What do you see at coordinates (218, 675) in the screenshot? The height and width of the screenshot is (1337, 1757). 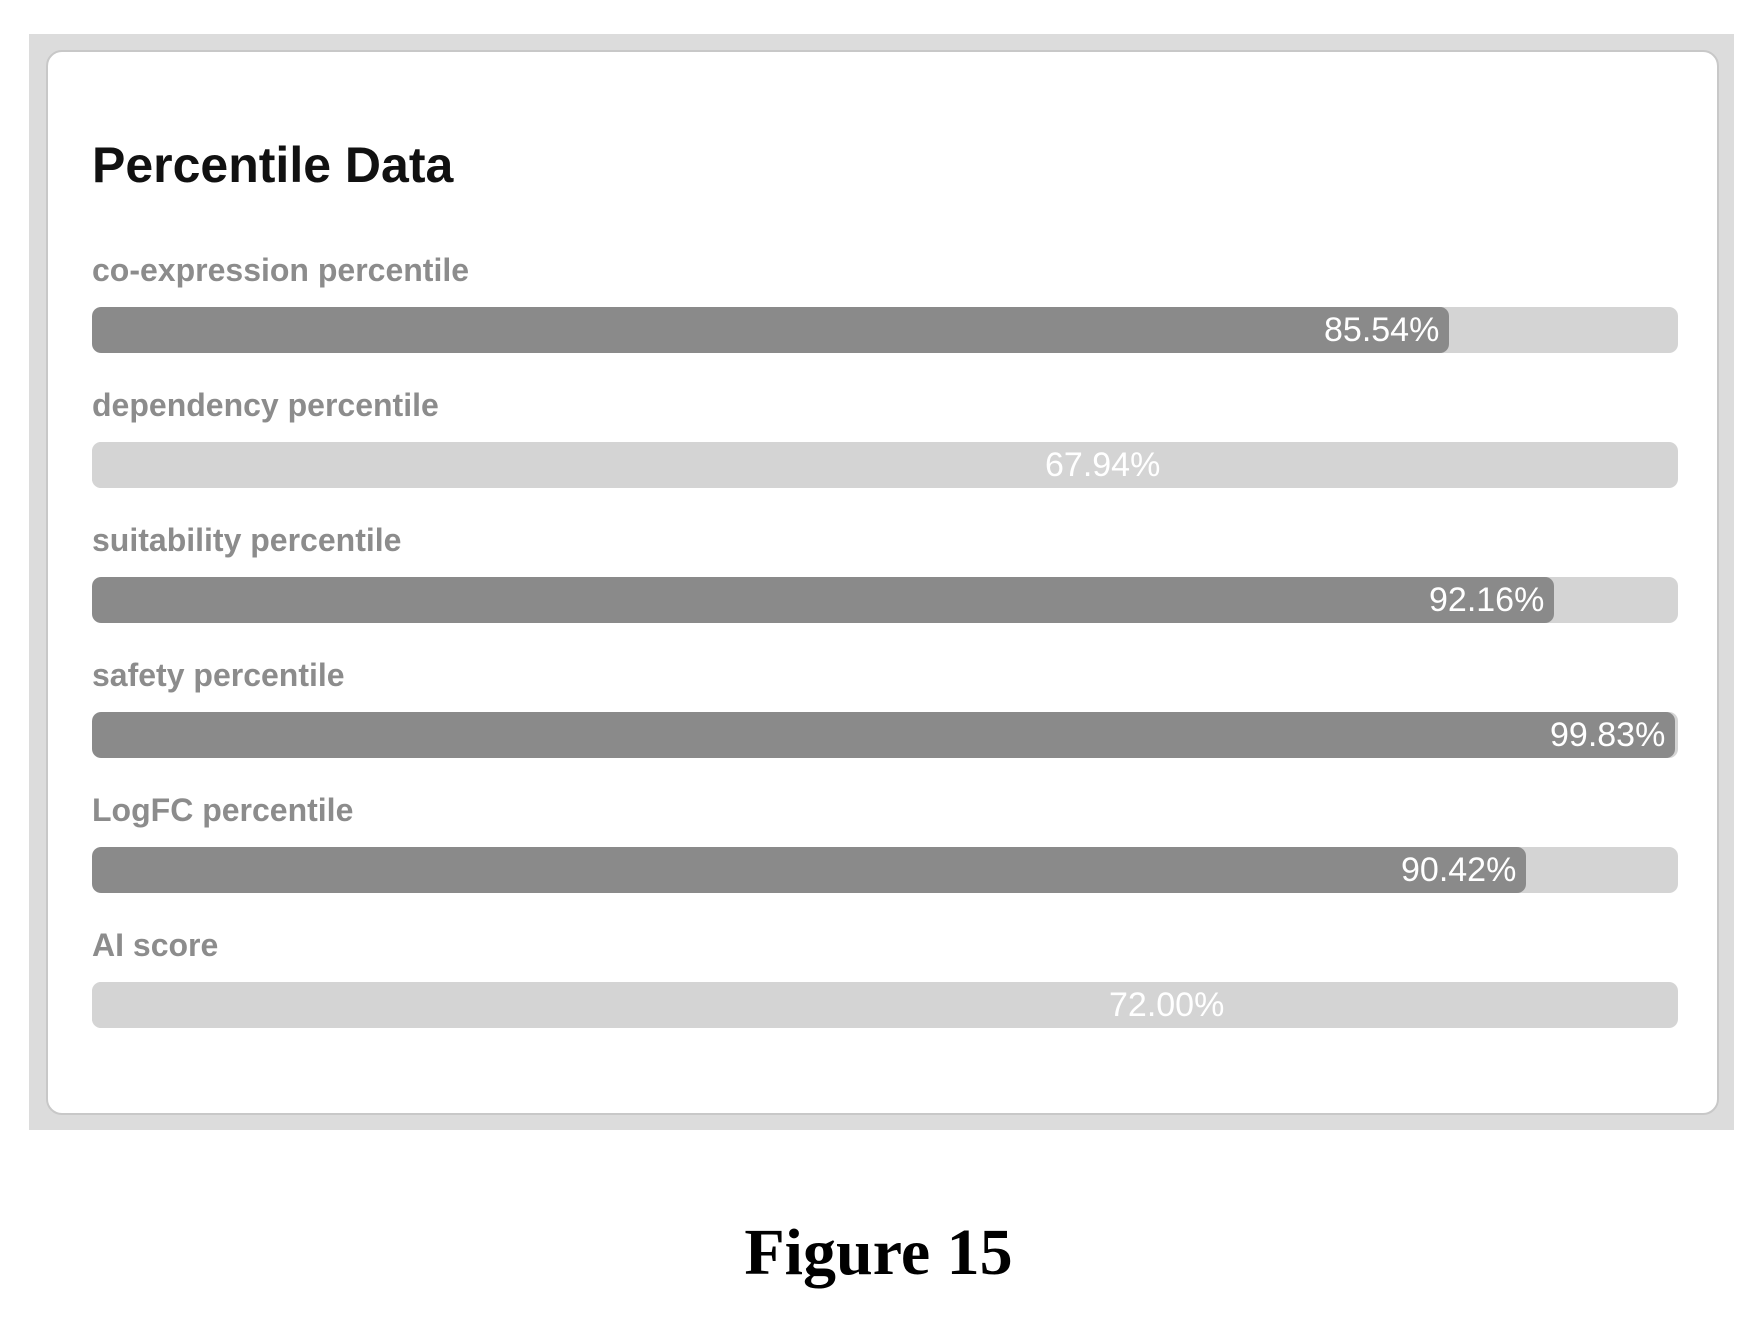 I see `metric-label: safety percentile` at bounding box center [218, 675].